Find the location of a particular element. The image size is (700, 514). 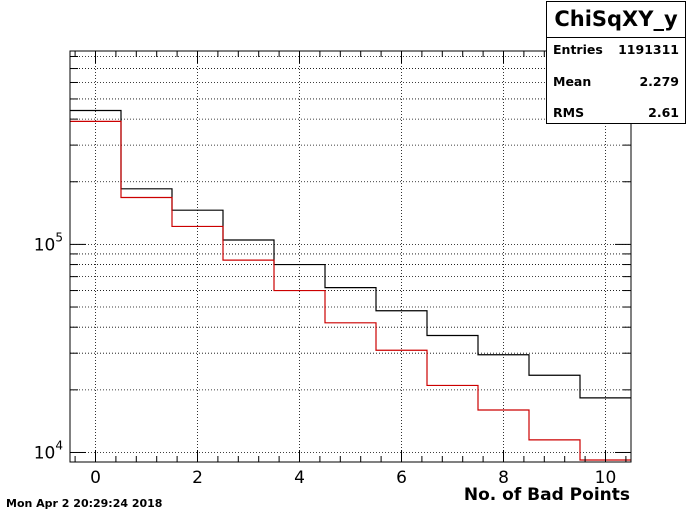

stats-value: 2.279 is located at coordinates (659, 81).